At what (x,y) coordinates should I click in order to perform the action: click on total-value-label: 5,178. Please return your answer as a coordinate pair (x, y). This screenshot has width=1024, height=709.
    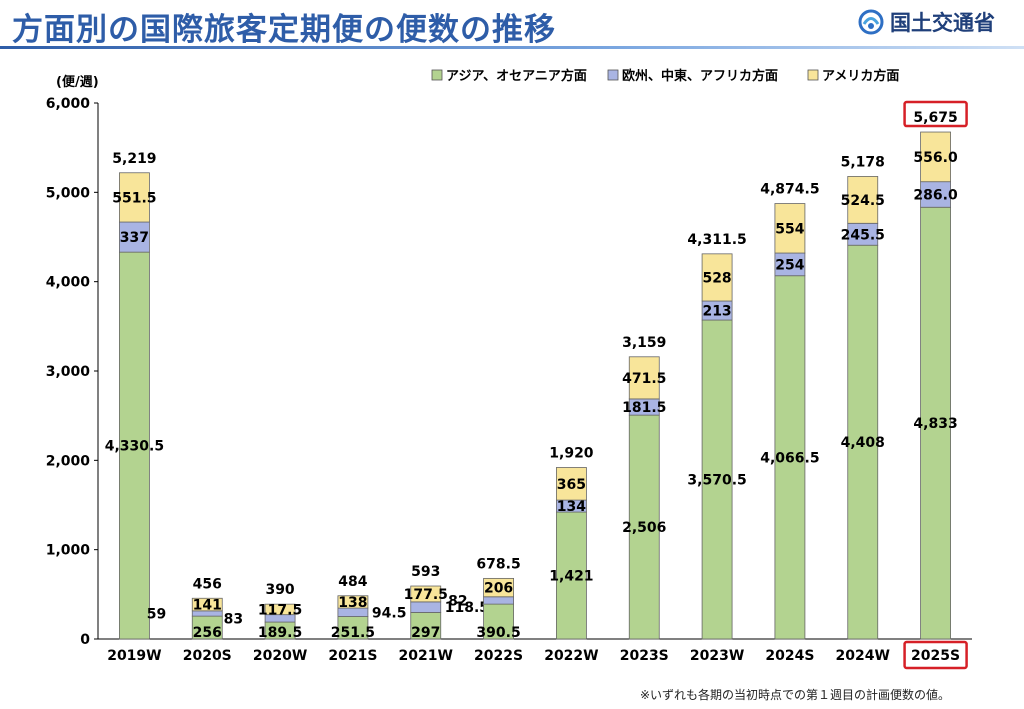
    Looking at the image, I should click on (863, 162).